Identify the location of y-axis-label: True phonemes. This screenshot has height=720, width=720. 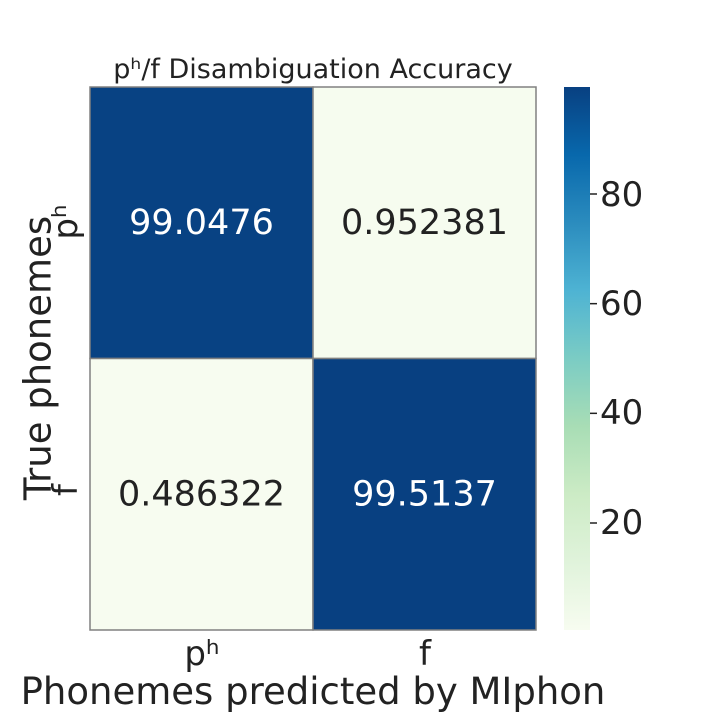
(38, 358).